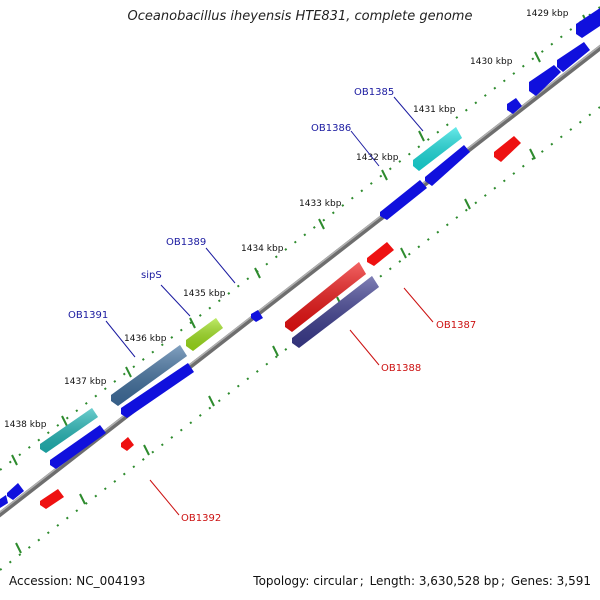 The width and height of the screenshot is (600, 600). What do you see at coordinates (403, 200) in the screenshot?
I see `gene-OB1386` at bounding box center [403, 200].